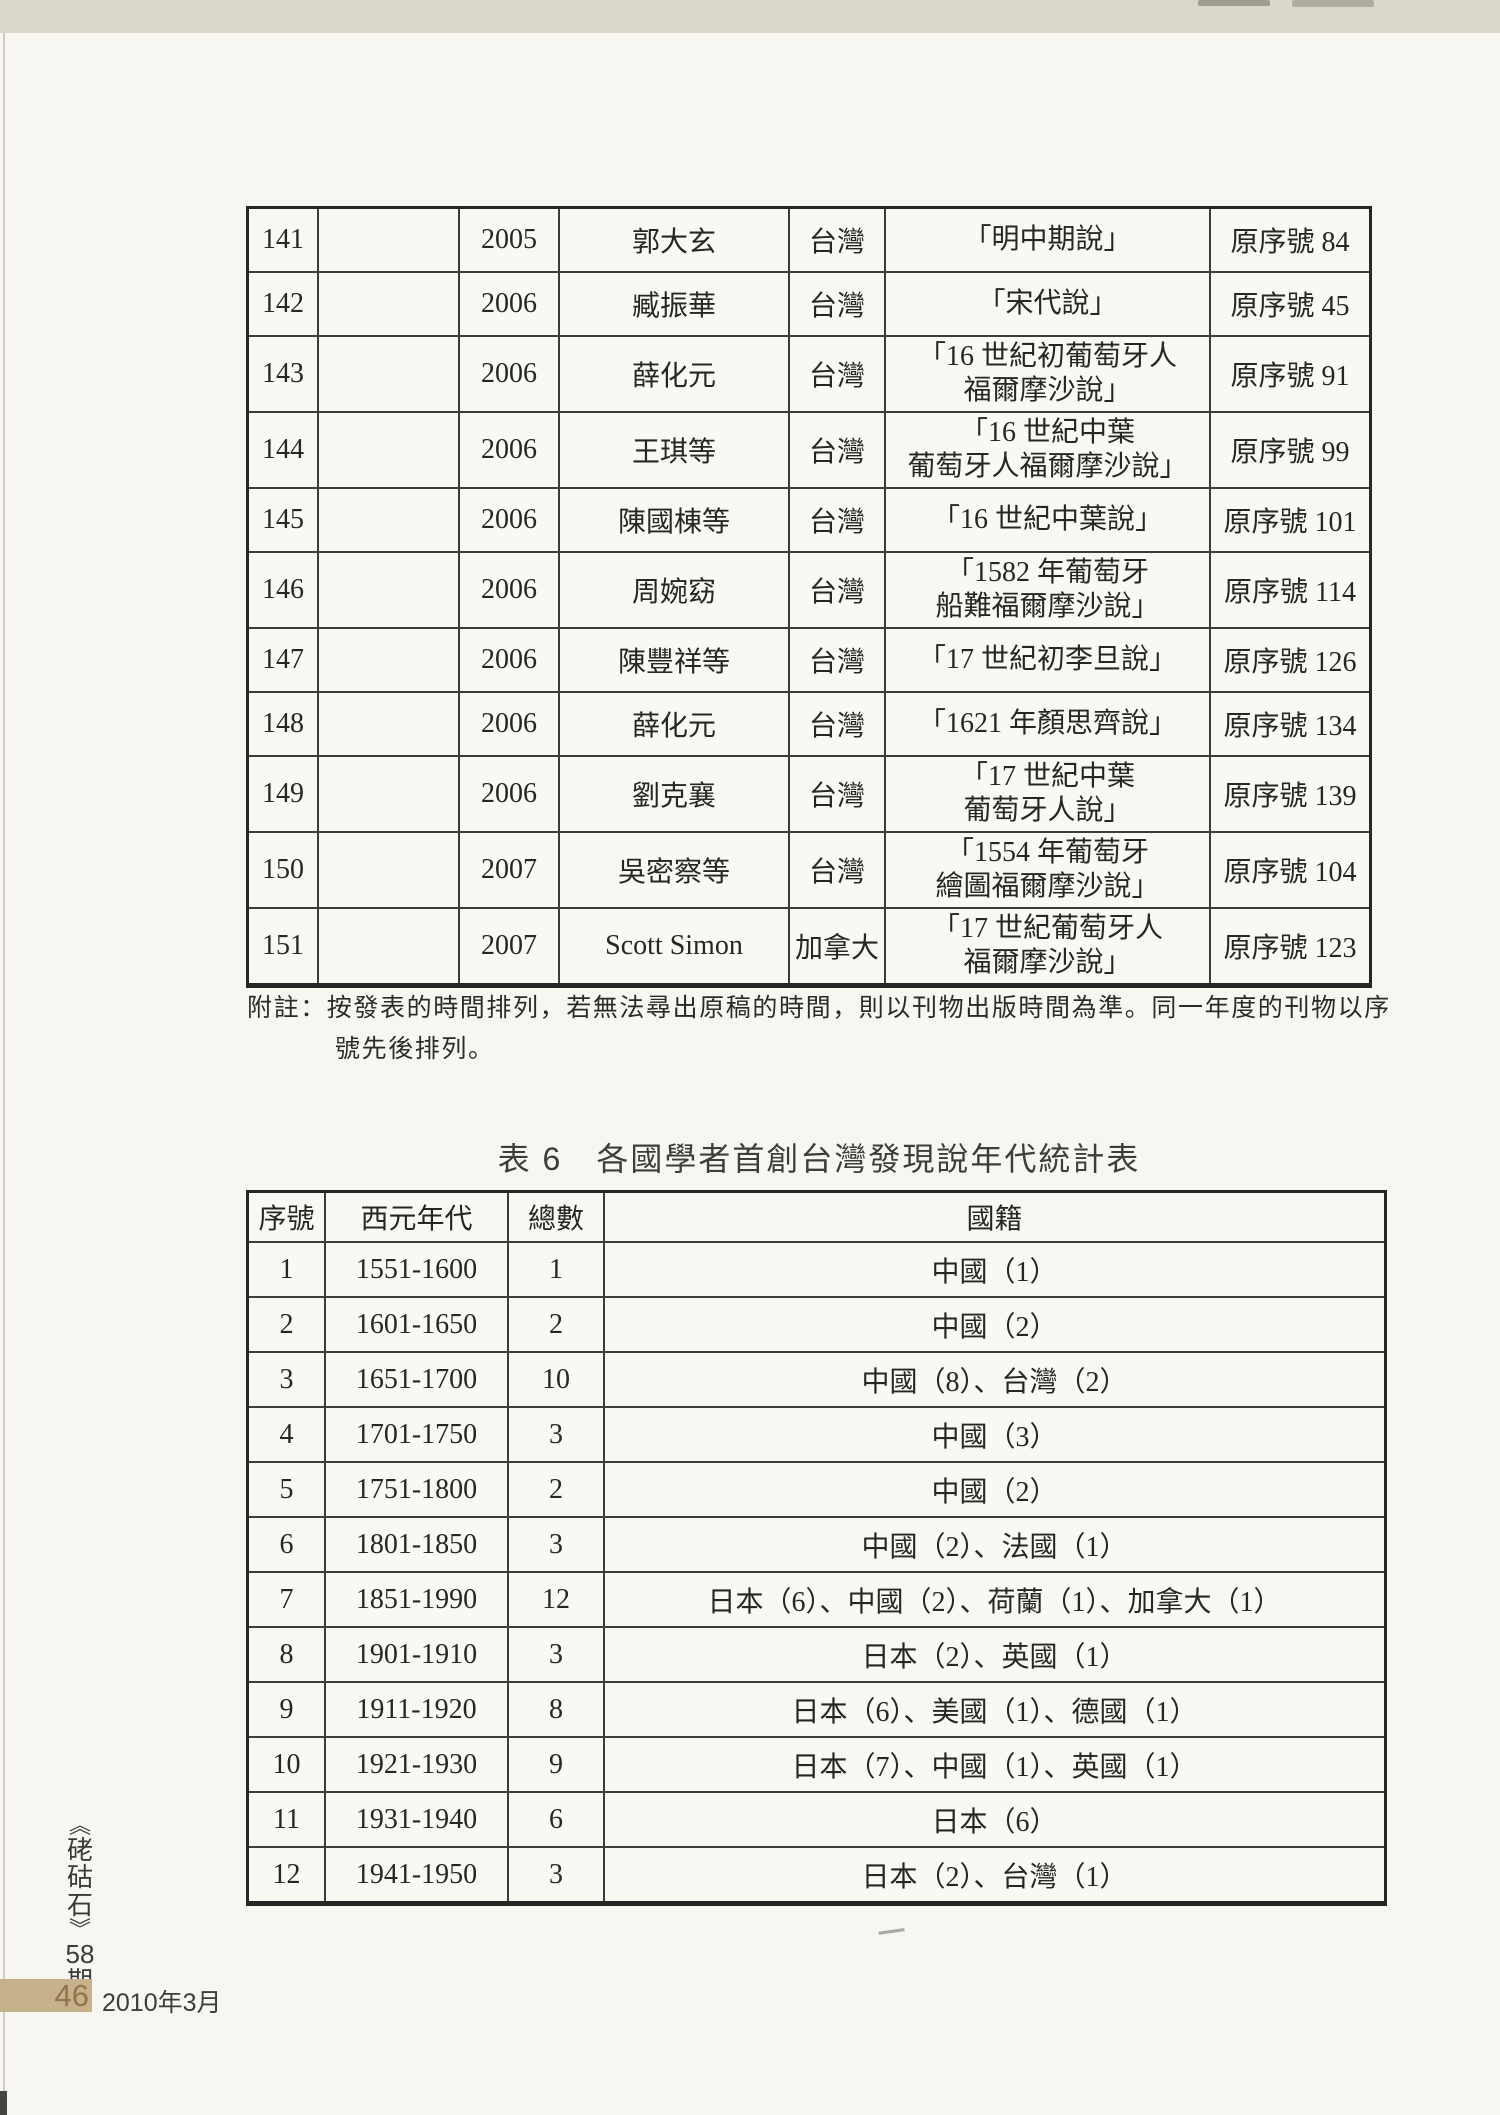  I want to click on cell-author: 吳密察等, so click(675, 871).